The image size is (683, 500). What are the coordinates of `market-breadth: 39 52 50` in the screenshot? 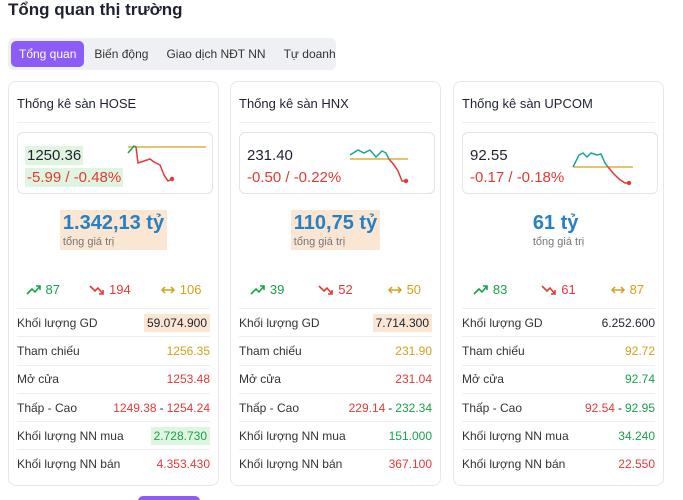 It's located at (335, 289).